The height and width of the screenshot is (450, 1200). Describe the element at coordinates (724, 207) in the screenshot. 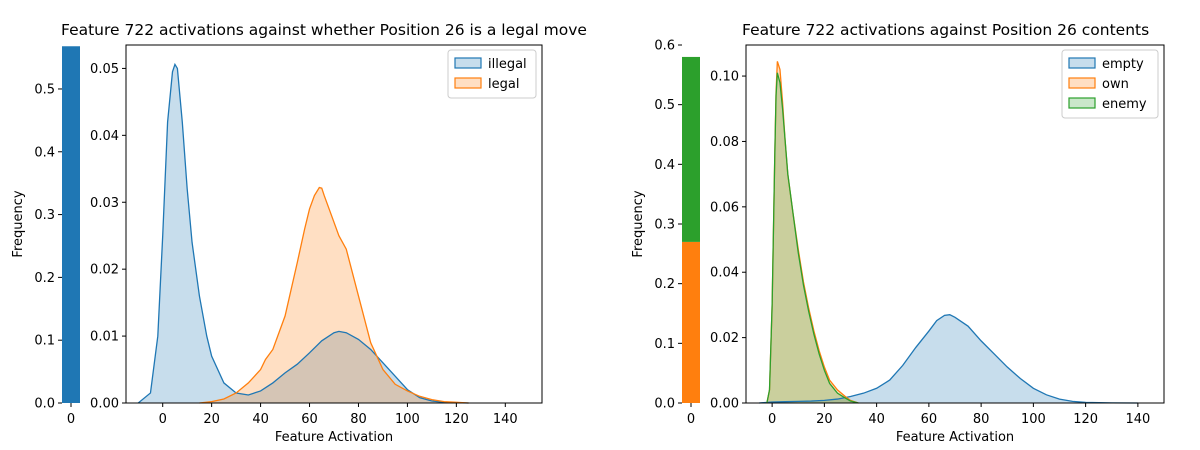

I see `ytick-label: 0.06` at that location.